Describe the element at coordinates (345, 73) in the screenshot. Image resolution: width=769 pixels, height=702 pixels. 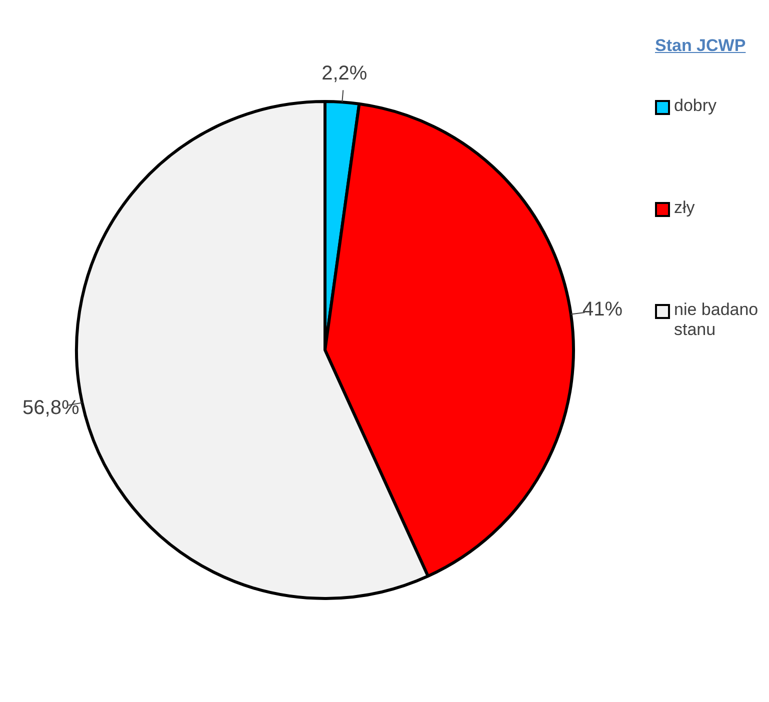
I see `data-label: 2,2%` at that location.